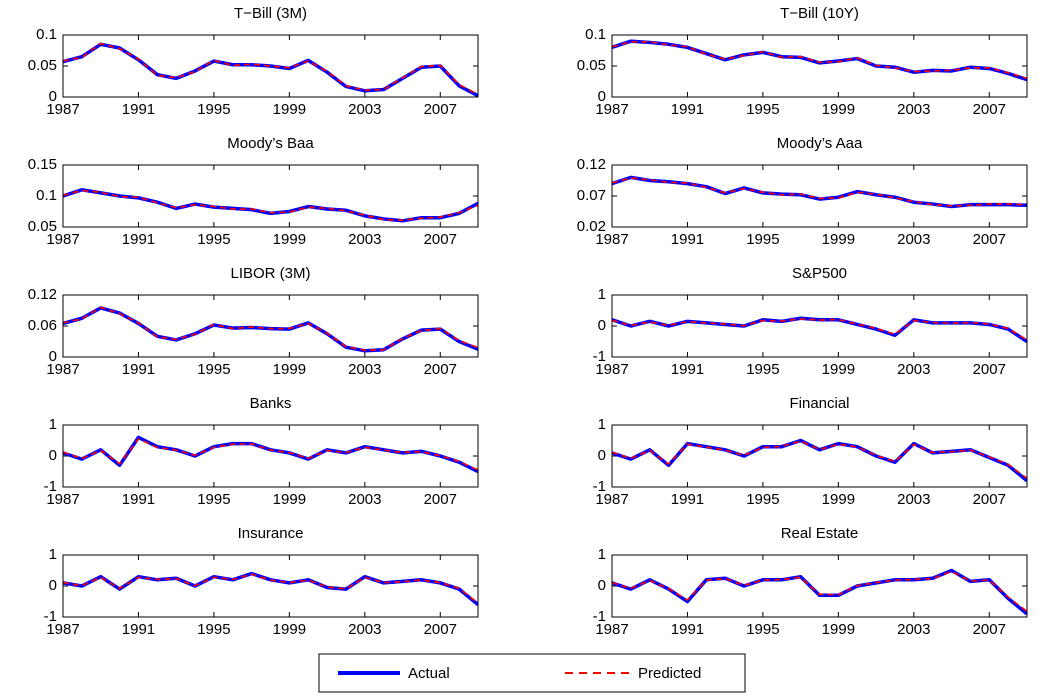  I want to click on y-tick-label: 0.02, so click(591, 226).